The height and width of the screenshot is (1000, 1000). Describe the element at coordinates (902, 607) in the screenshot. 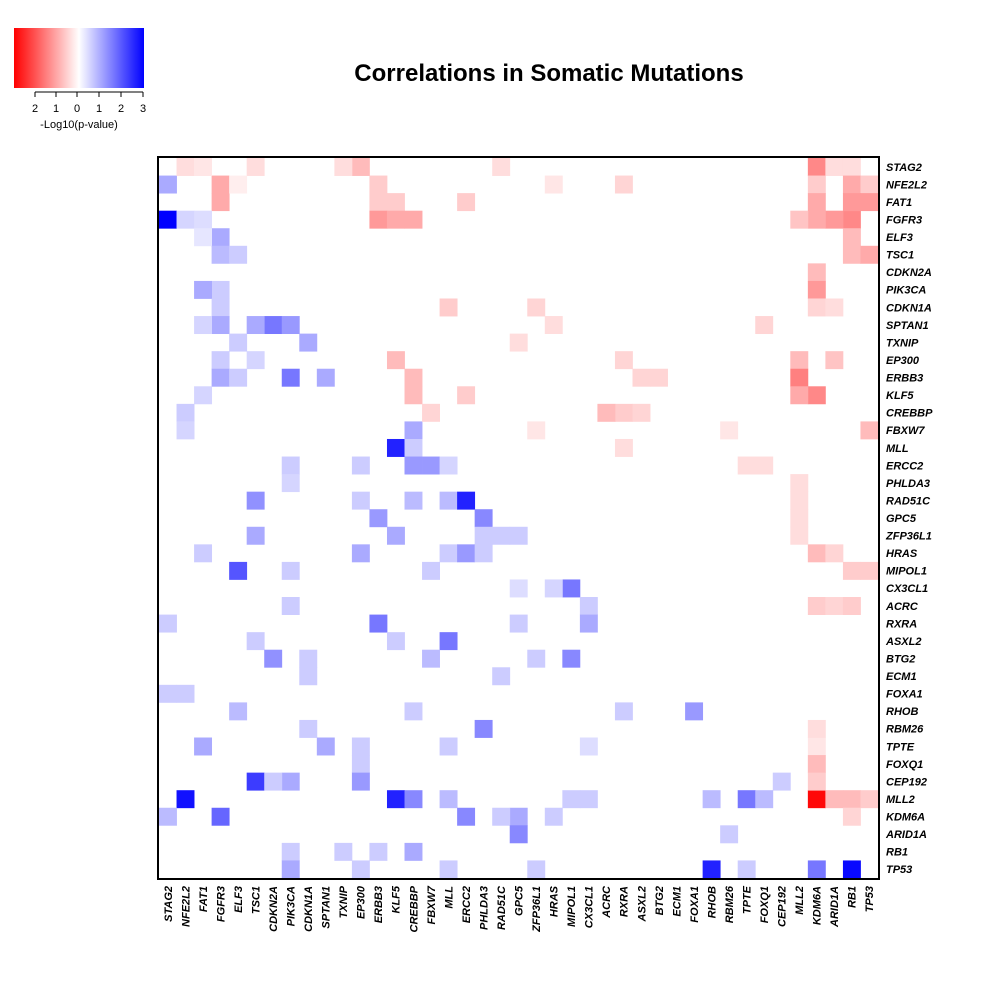

I see `row-label: ACRC` at that location.